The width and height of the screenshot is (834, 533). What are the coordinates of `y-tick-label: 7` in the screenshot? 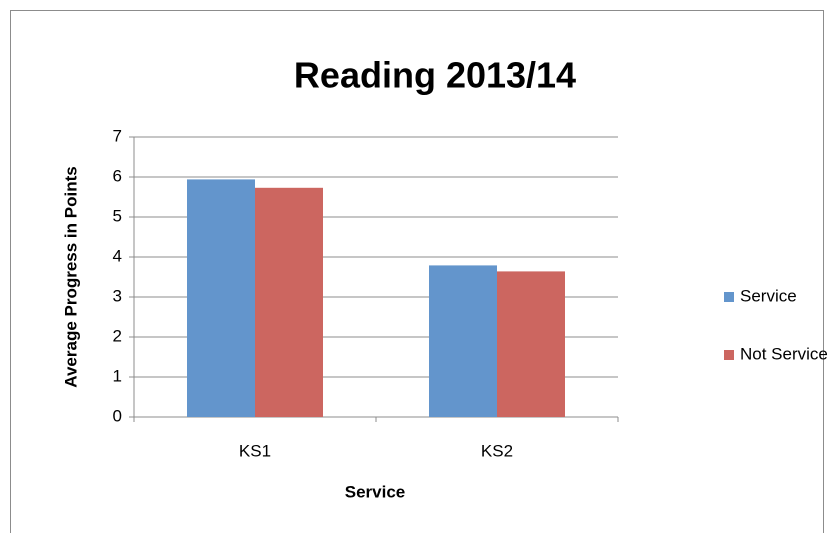 It's located at (117, 135).